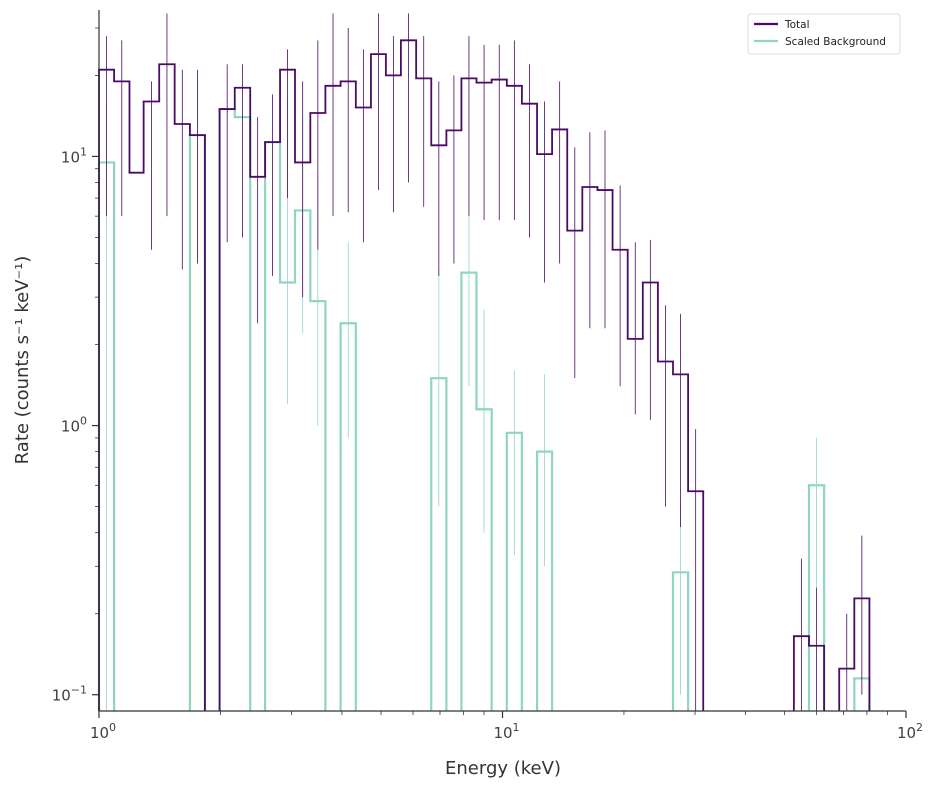 The width and height of the screenshot is (930, 786). Describe the element at coordinates (797, 25) in the screenshot. I see `legend-label: Total` at that location.